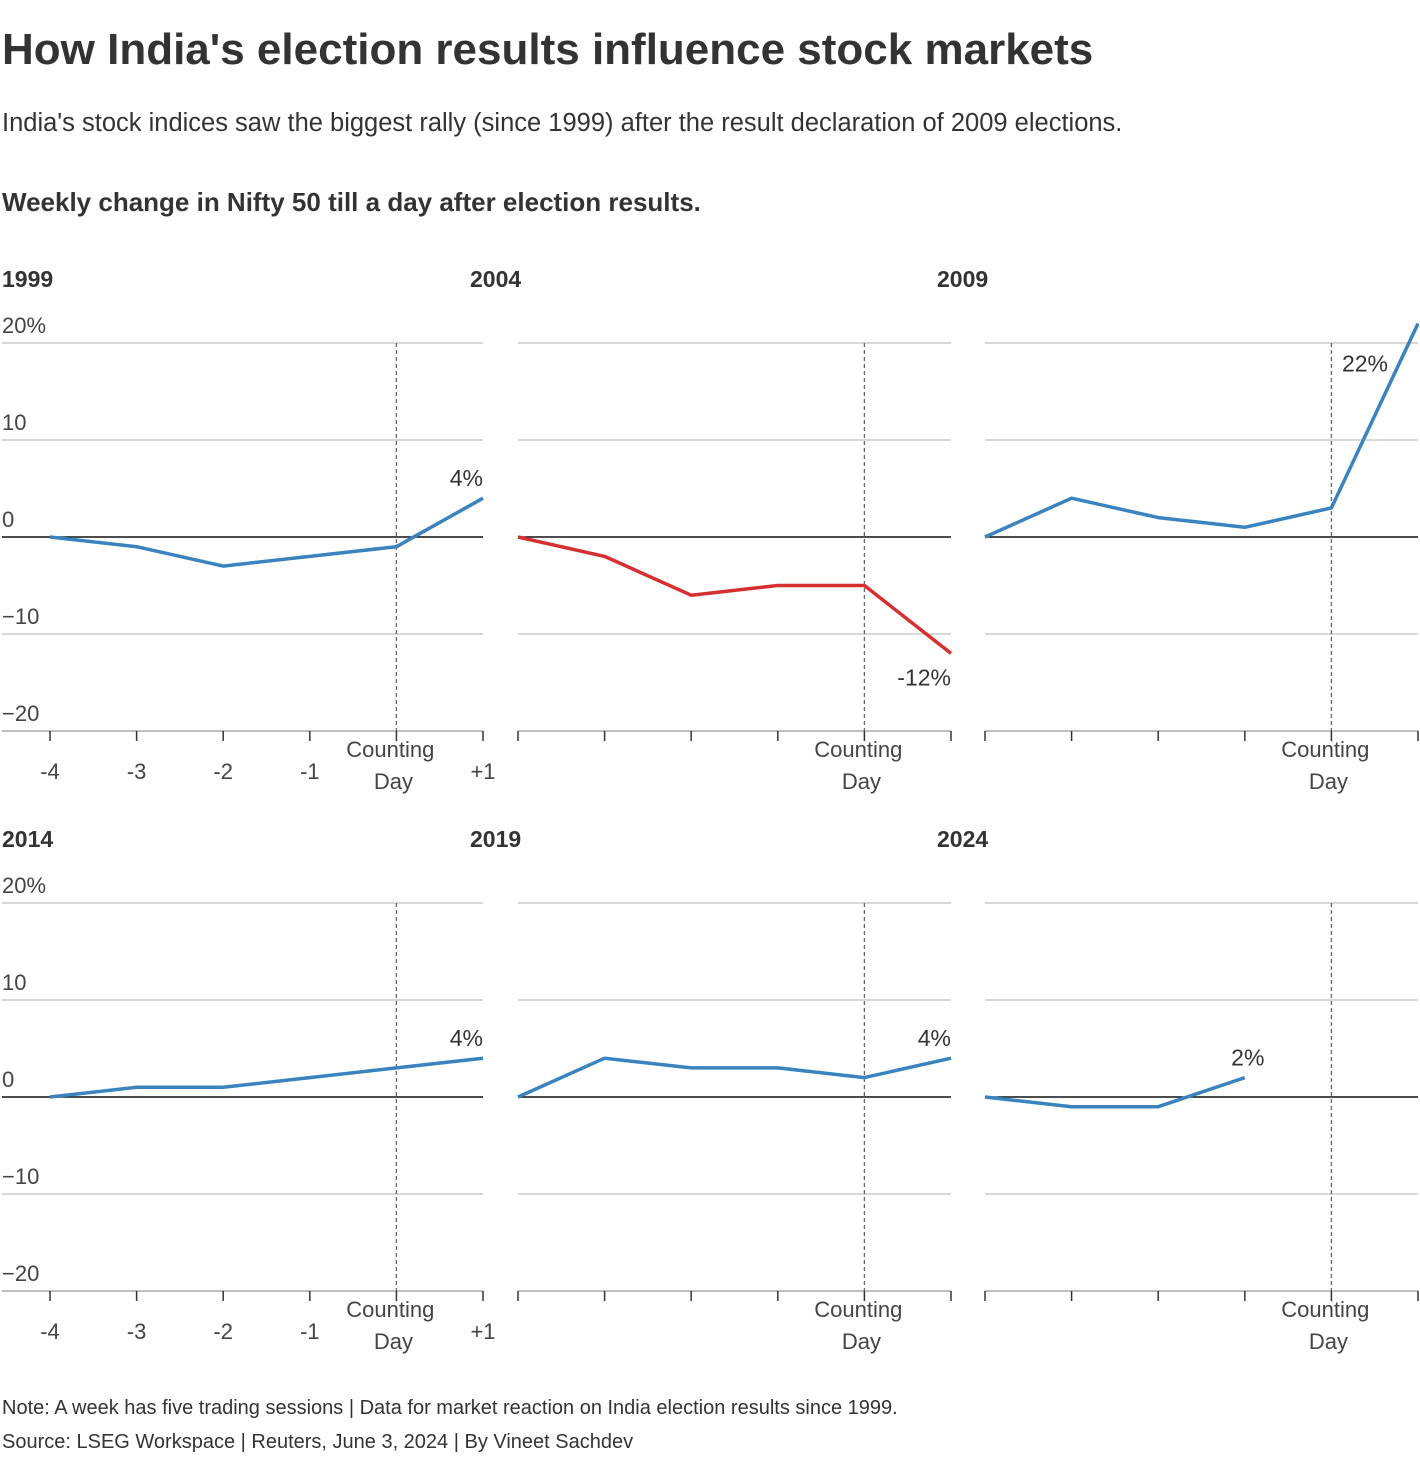 The image size is (1420, 1460). Describe the element at coordinates (495, 839) in the screenshot. I see `panel-title: 2019` at that location.